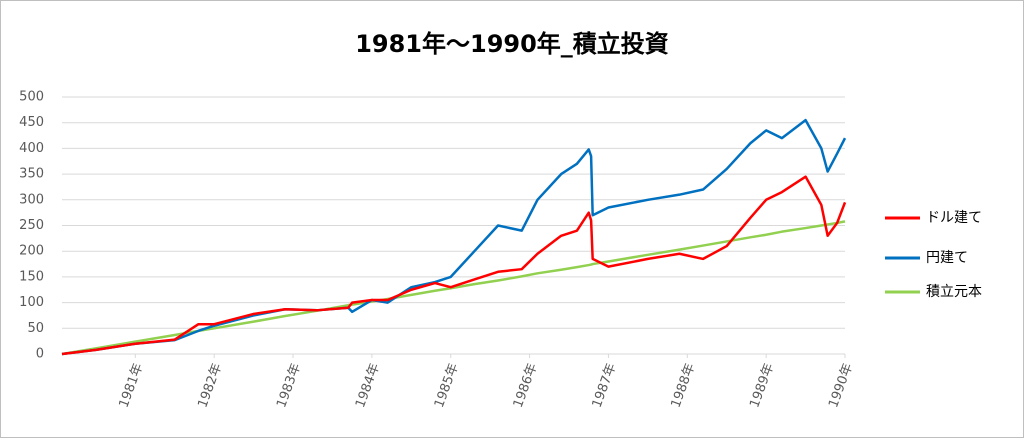 The image size is (1024, 438). What do you see at coordinates (40, 354) in the screenshot?
I see `y-tick-label: 0` at bounding box center [40, 354].